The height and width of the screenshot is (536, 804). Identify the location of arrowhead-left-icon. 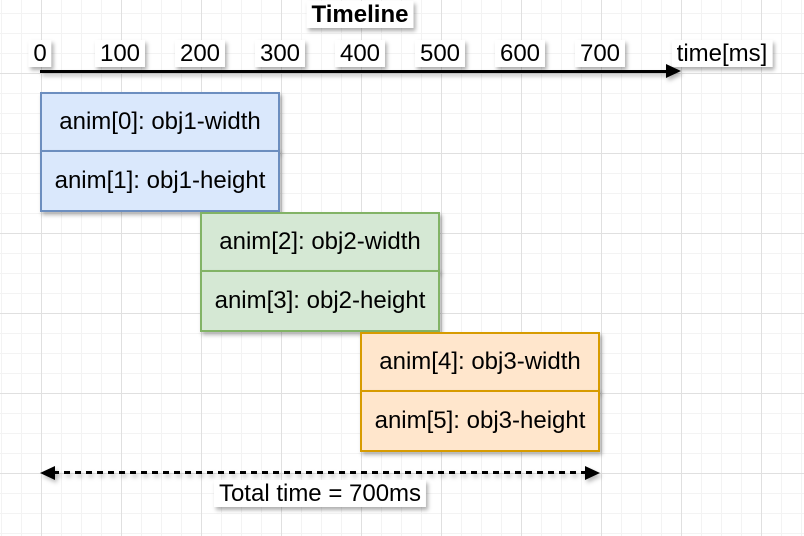
(47, 473).